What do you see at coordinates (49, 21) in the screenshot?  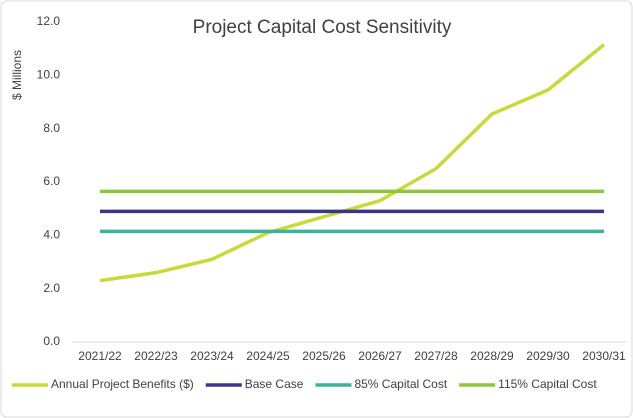 I see `y-tick-label: 12.0` at bounding box center [49, 21].